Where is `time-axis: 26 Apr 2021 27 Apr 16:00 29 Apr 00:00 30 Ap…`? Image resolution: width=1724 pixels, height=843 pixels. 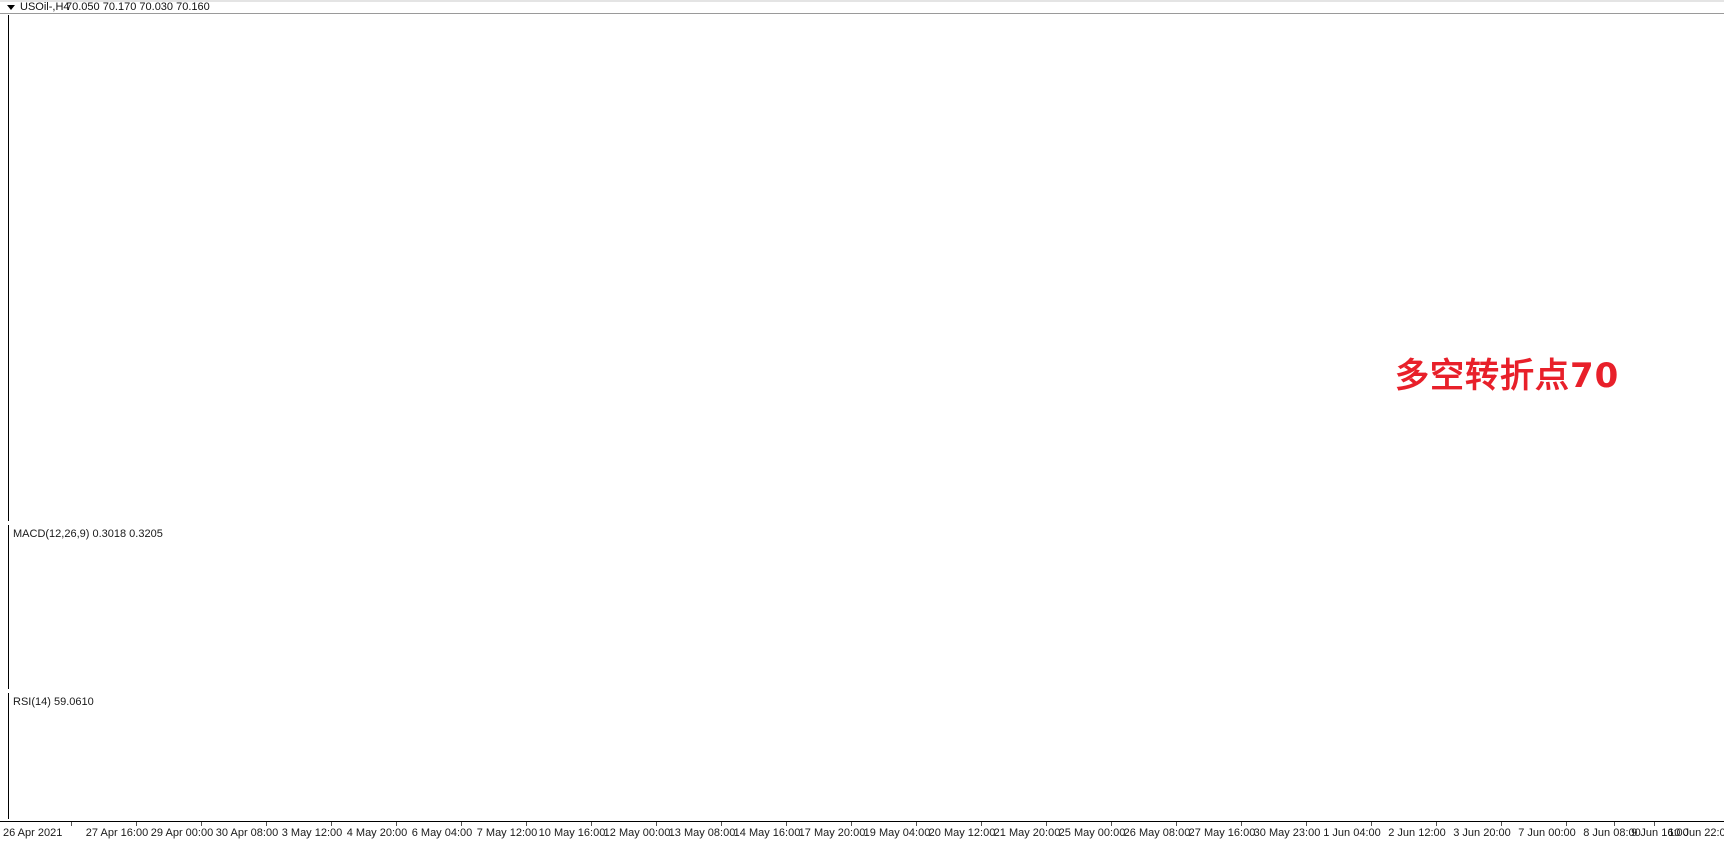
time-axis: 26 Apr 2021 27 Apr 16:00 29 Apr 00:00 30 Ap… is located at coordinates (862, 832).